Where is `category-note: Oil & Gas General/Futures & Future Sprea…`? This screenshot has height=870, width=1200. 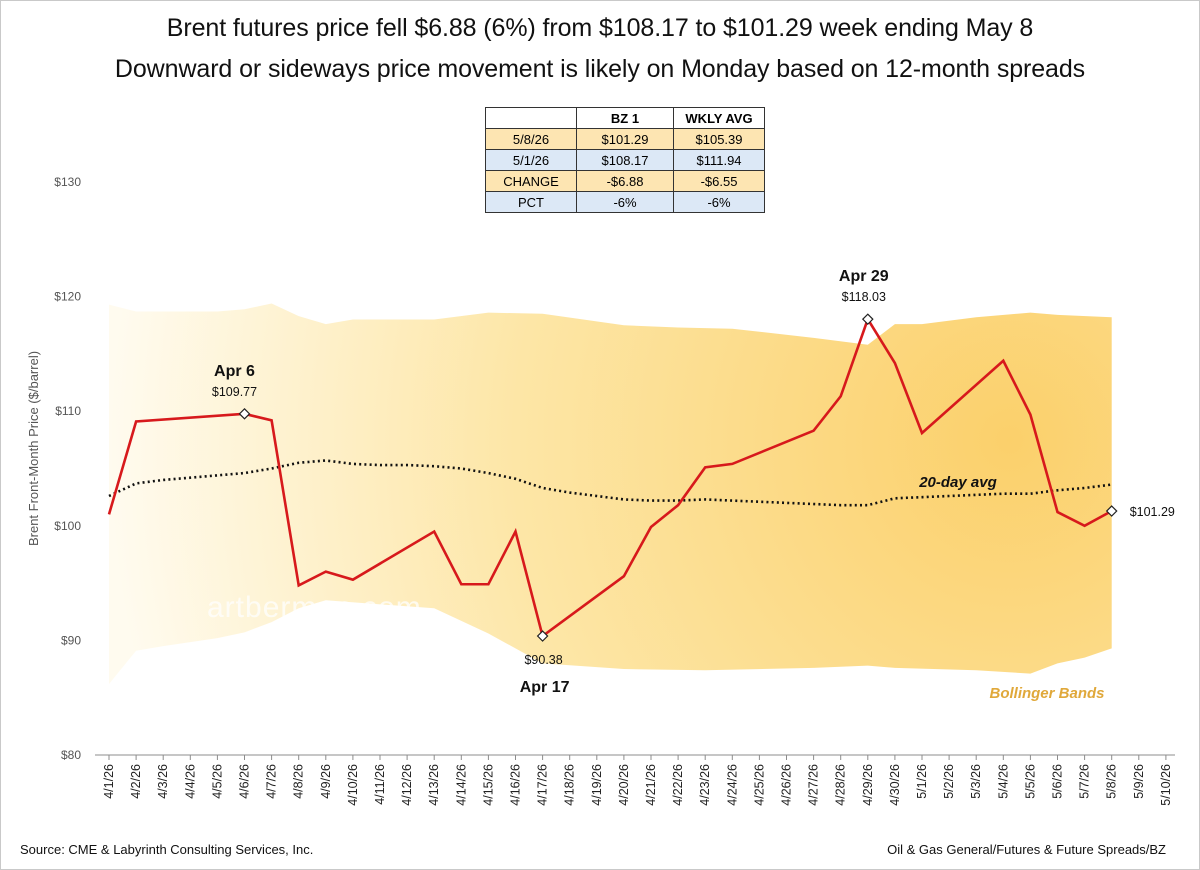
category-note: Oil & Gas General/Futures & Future Sprea… is located at coordinates (1026, 849).